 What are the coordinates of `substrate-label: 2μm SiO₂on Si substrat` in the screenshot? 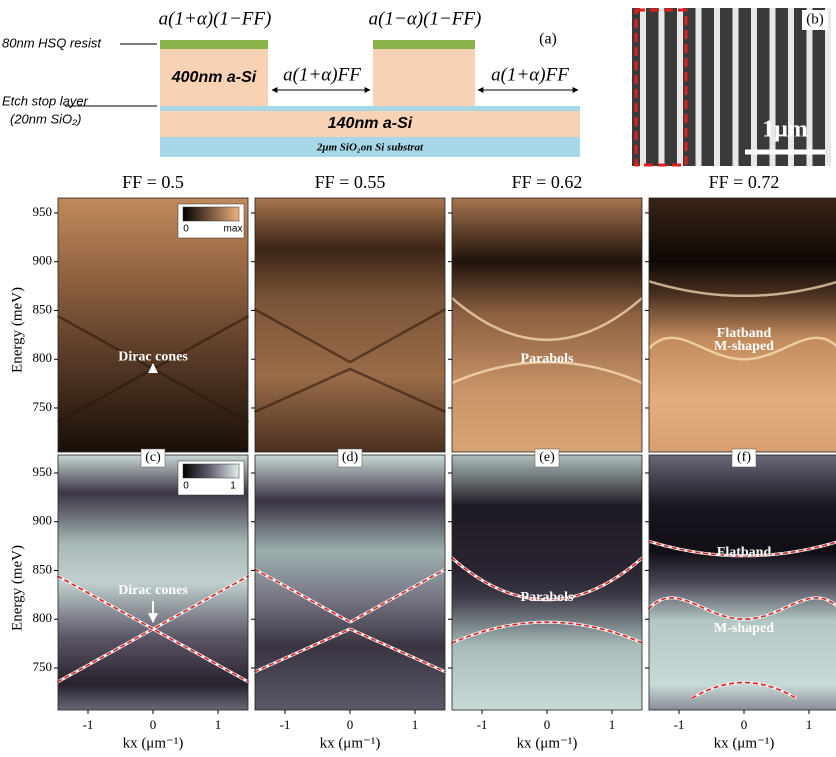 It's located at (370, 148).